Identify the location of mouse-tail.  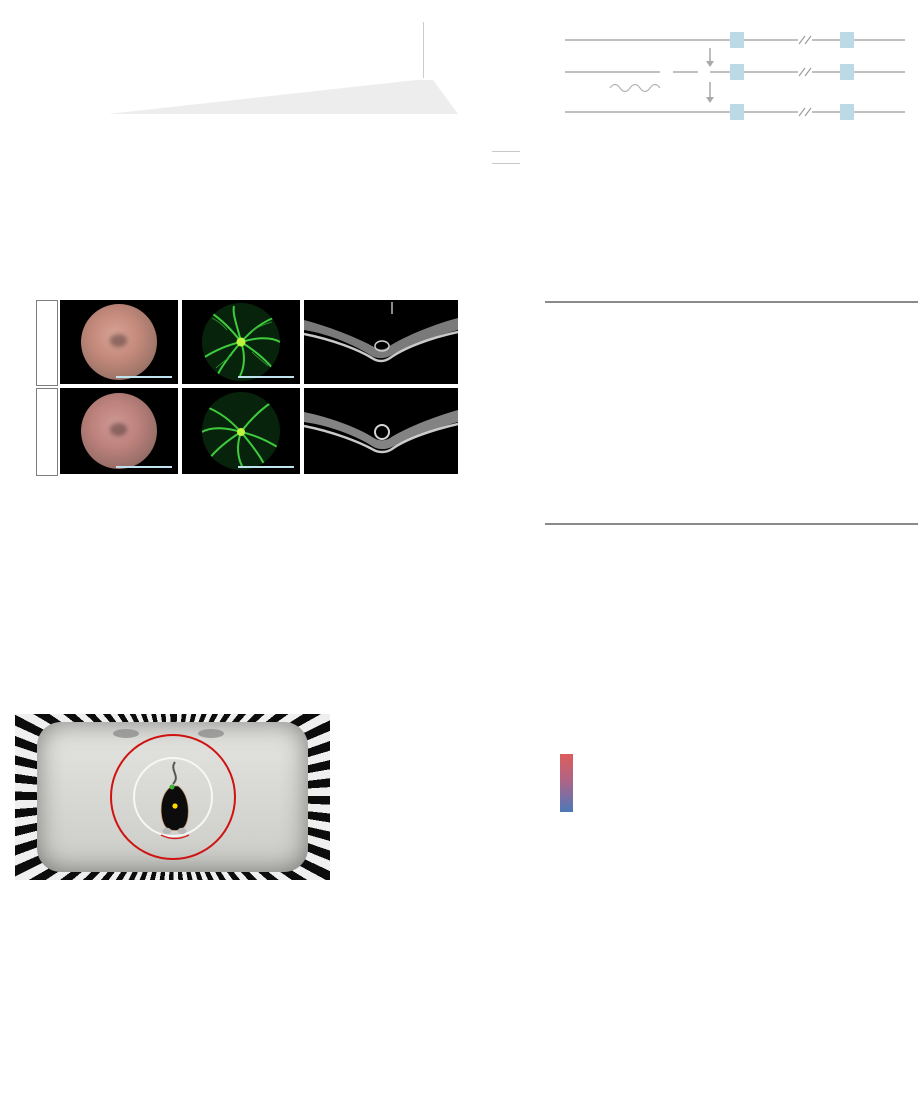
(174, 773).